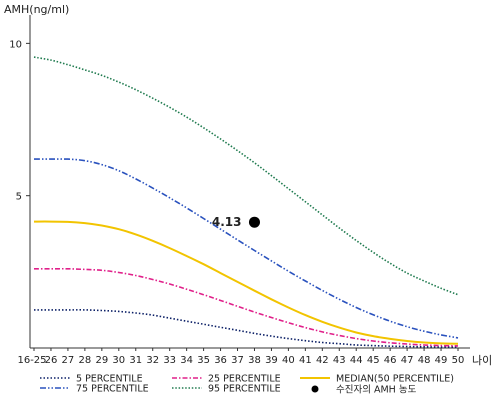 Image resolution: width=500 pixels, height=400 pixels. Describe the element at coordinates (118, 360) in the screenshot. I see `x-tick-label: 30` at that location.